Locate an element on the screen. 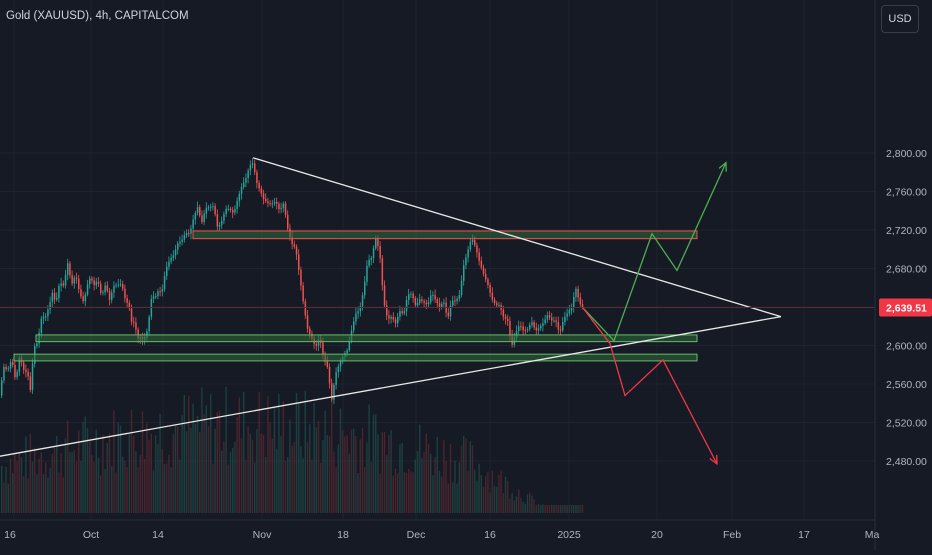  last-price-label: 2,639.51 is located at coordinates (906, 308).